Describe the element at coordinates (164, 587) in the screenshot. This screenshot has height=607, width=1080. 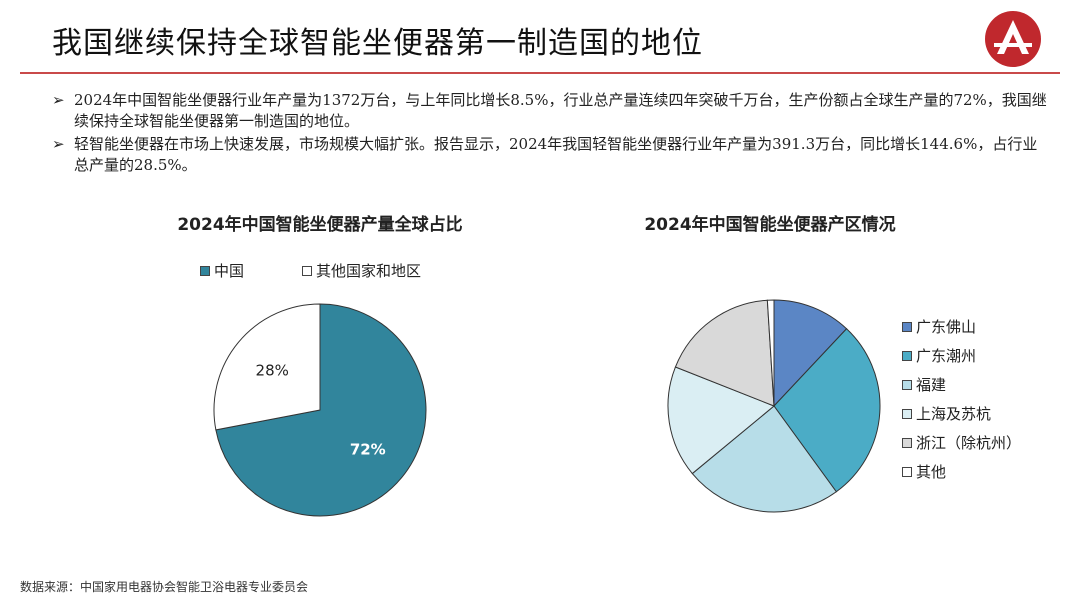
I see `data-source: 数据来源：中国家用电器协会智能卫浴电器专业委员会` at that location.